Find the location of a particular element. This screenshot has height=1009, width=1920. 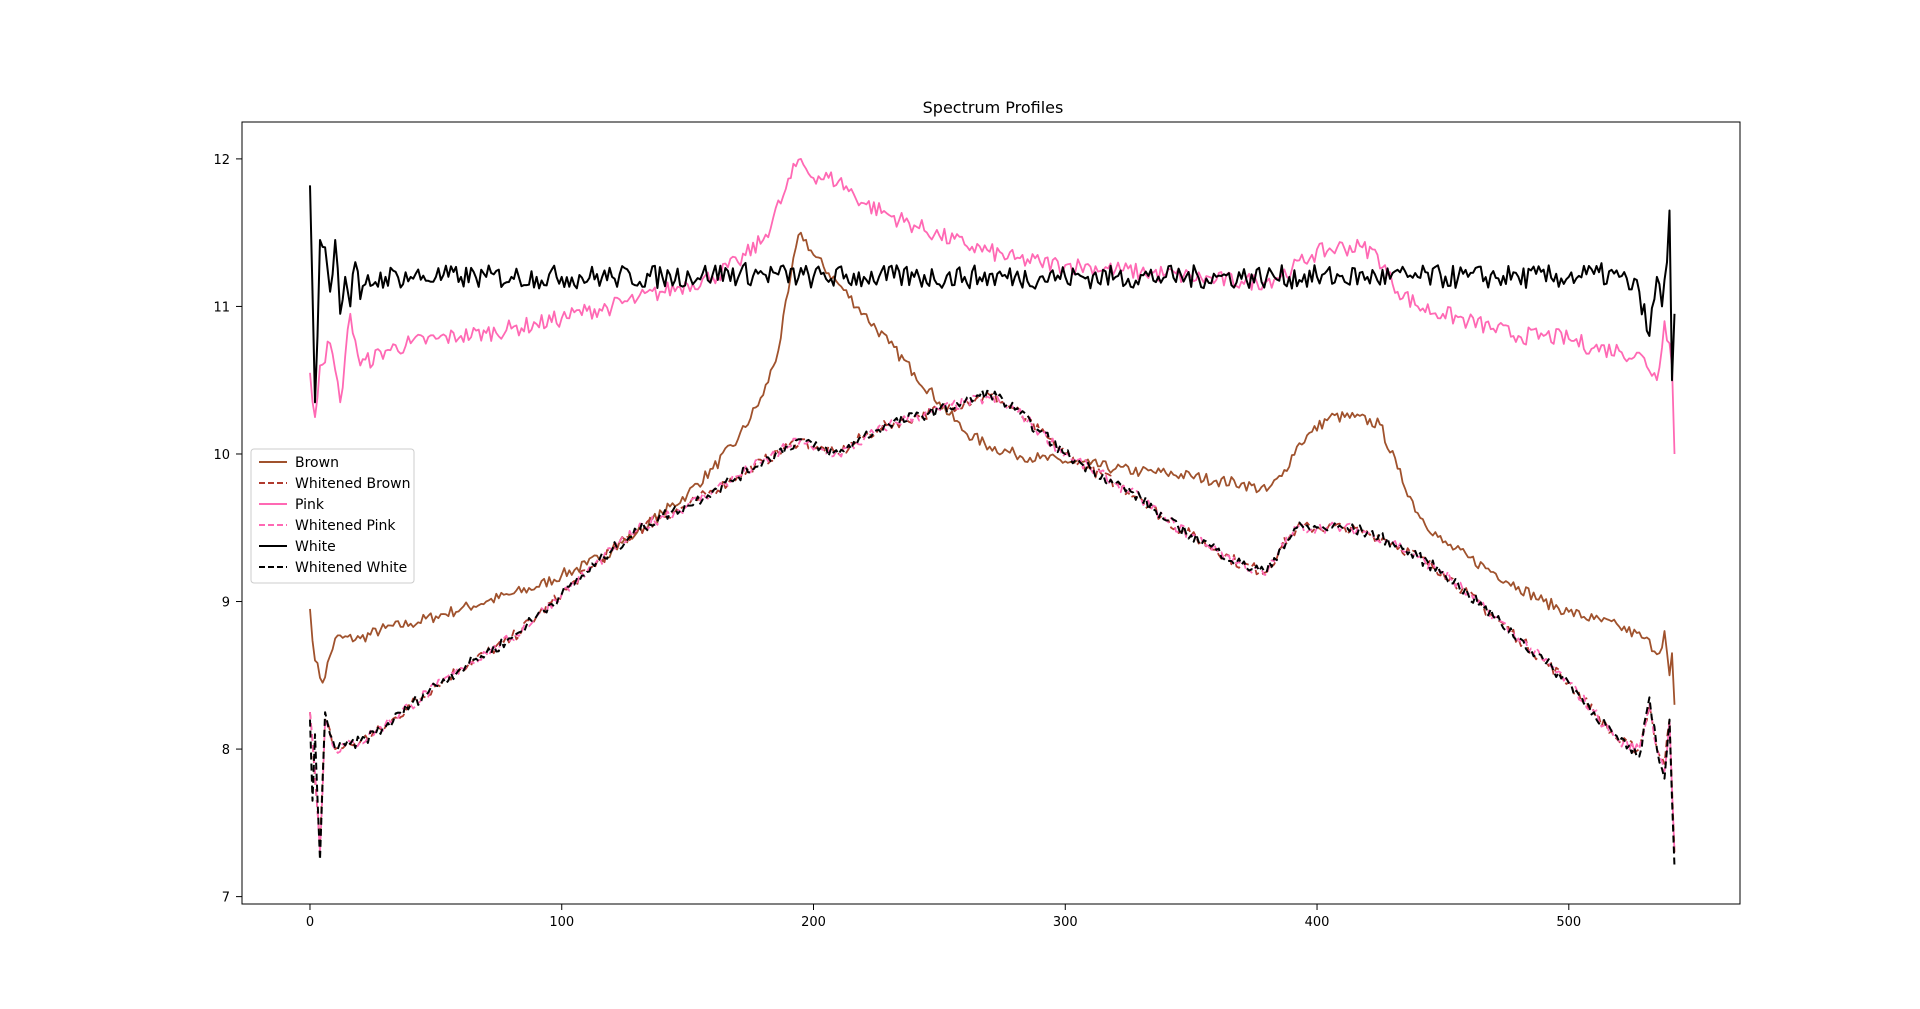

y-tick-label: 9 is located at coordinates (226, 603).